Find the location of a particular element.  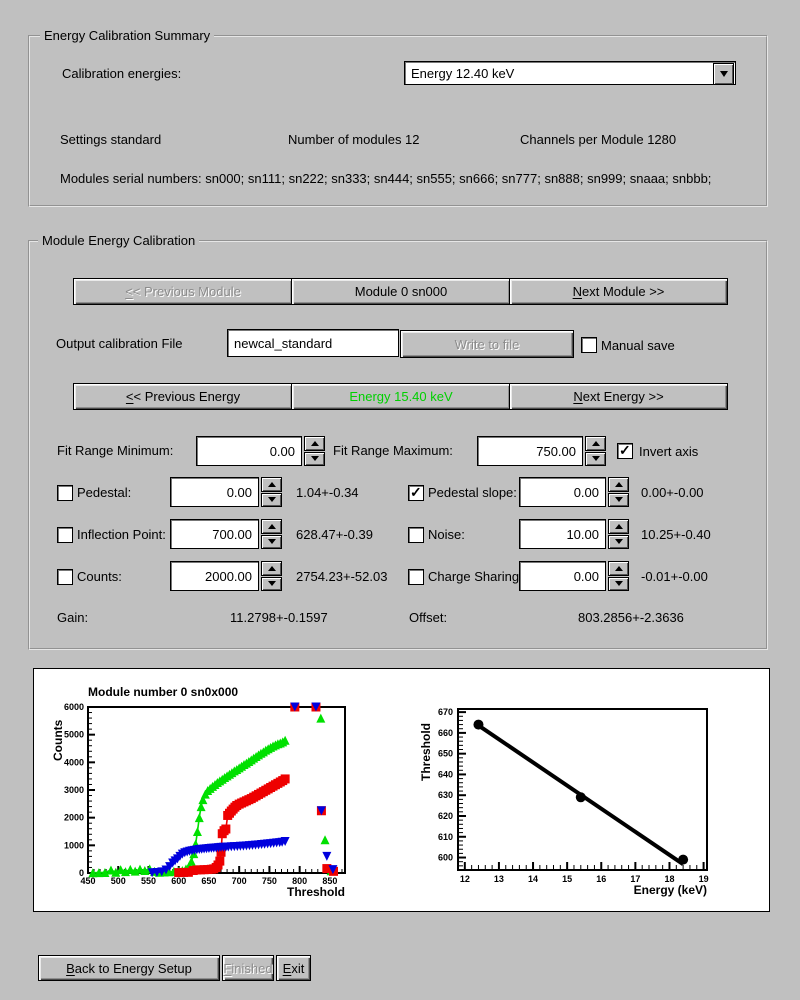

svg-text: 670 is located at coordinates (445, 712).